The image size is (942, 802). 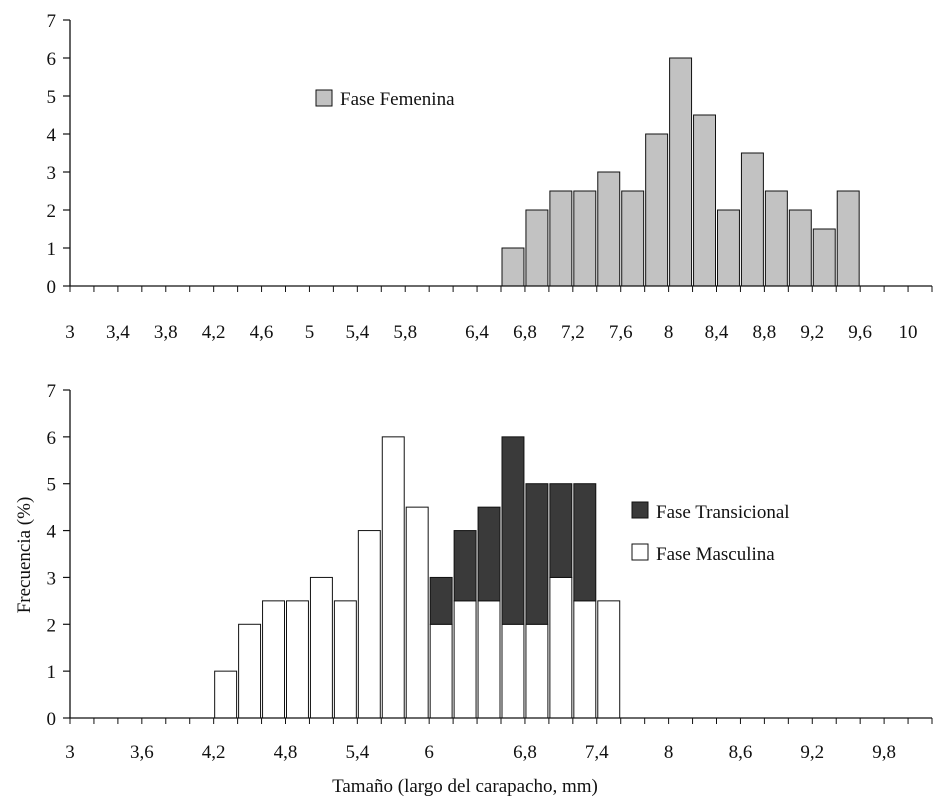 I want to click on top-y-tick-label: 0, so click(x=52, y=287).